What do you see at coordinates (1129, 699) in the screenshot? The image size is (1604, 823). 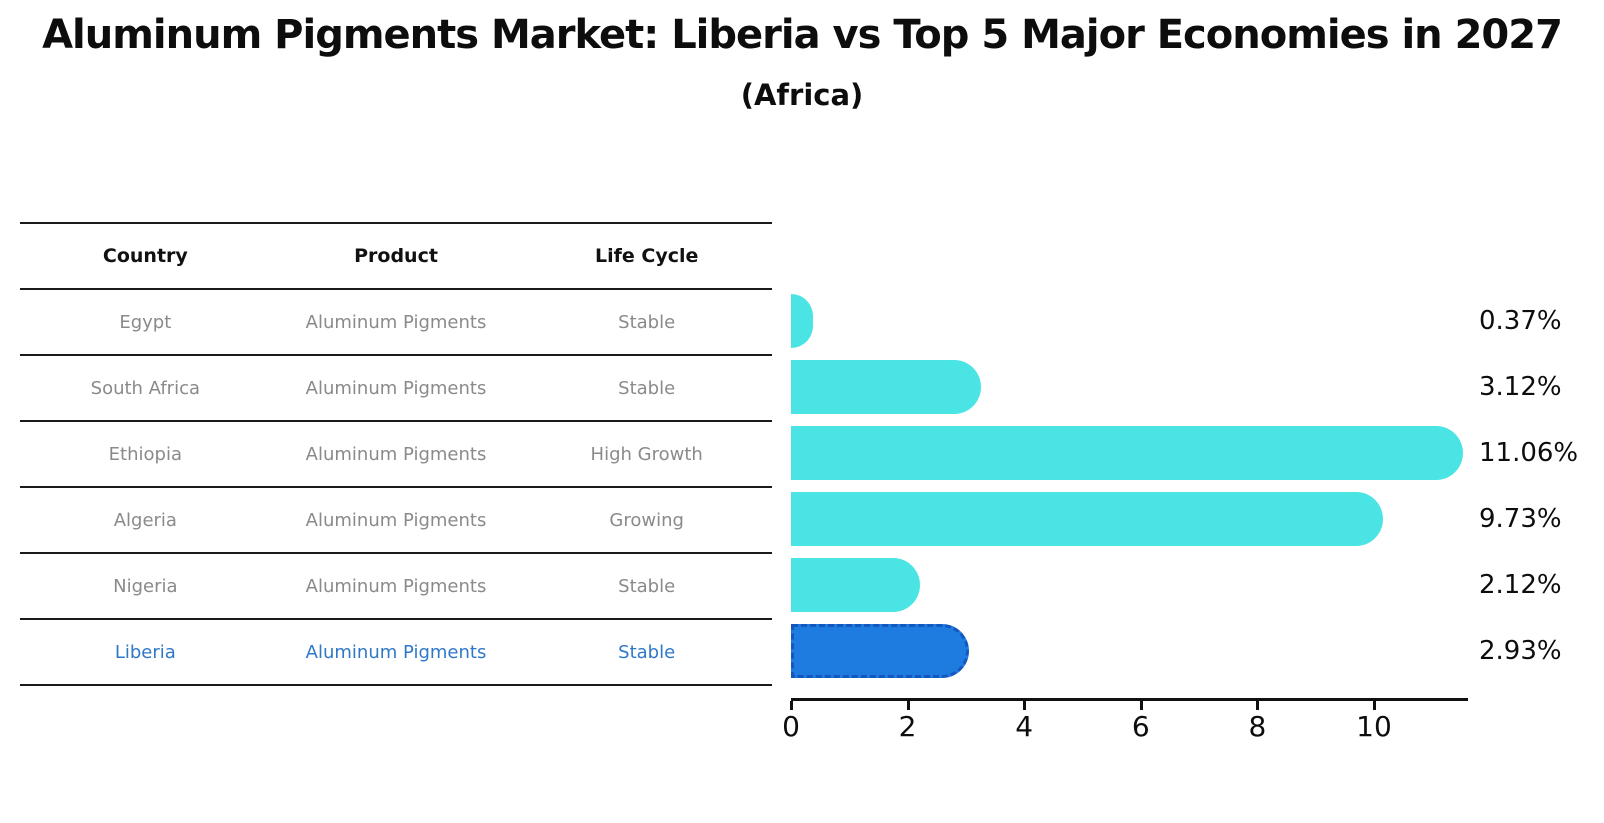 I see `x-axis-line` at bounding box center [1129, 699].